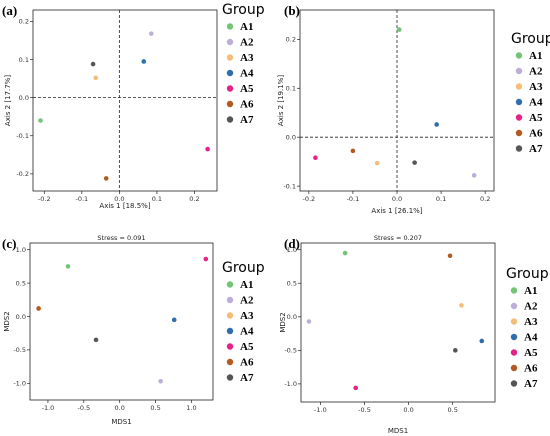 The image size is (550, 436). I want to click on x-tick-label: -1.0, so click(48, 408).